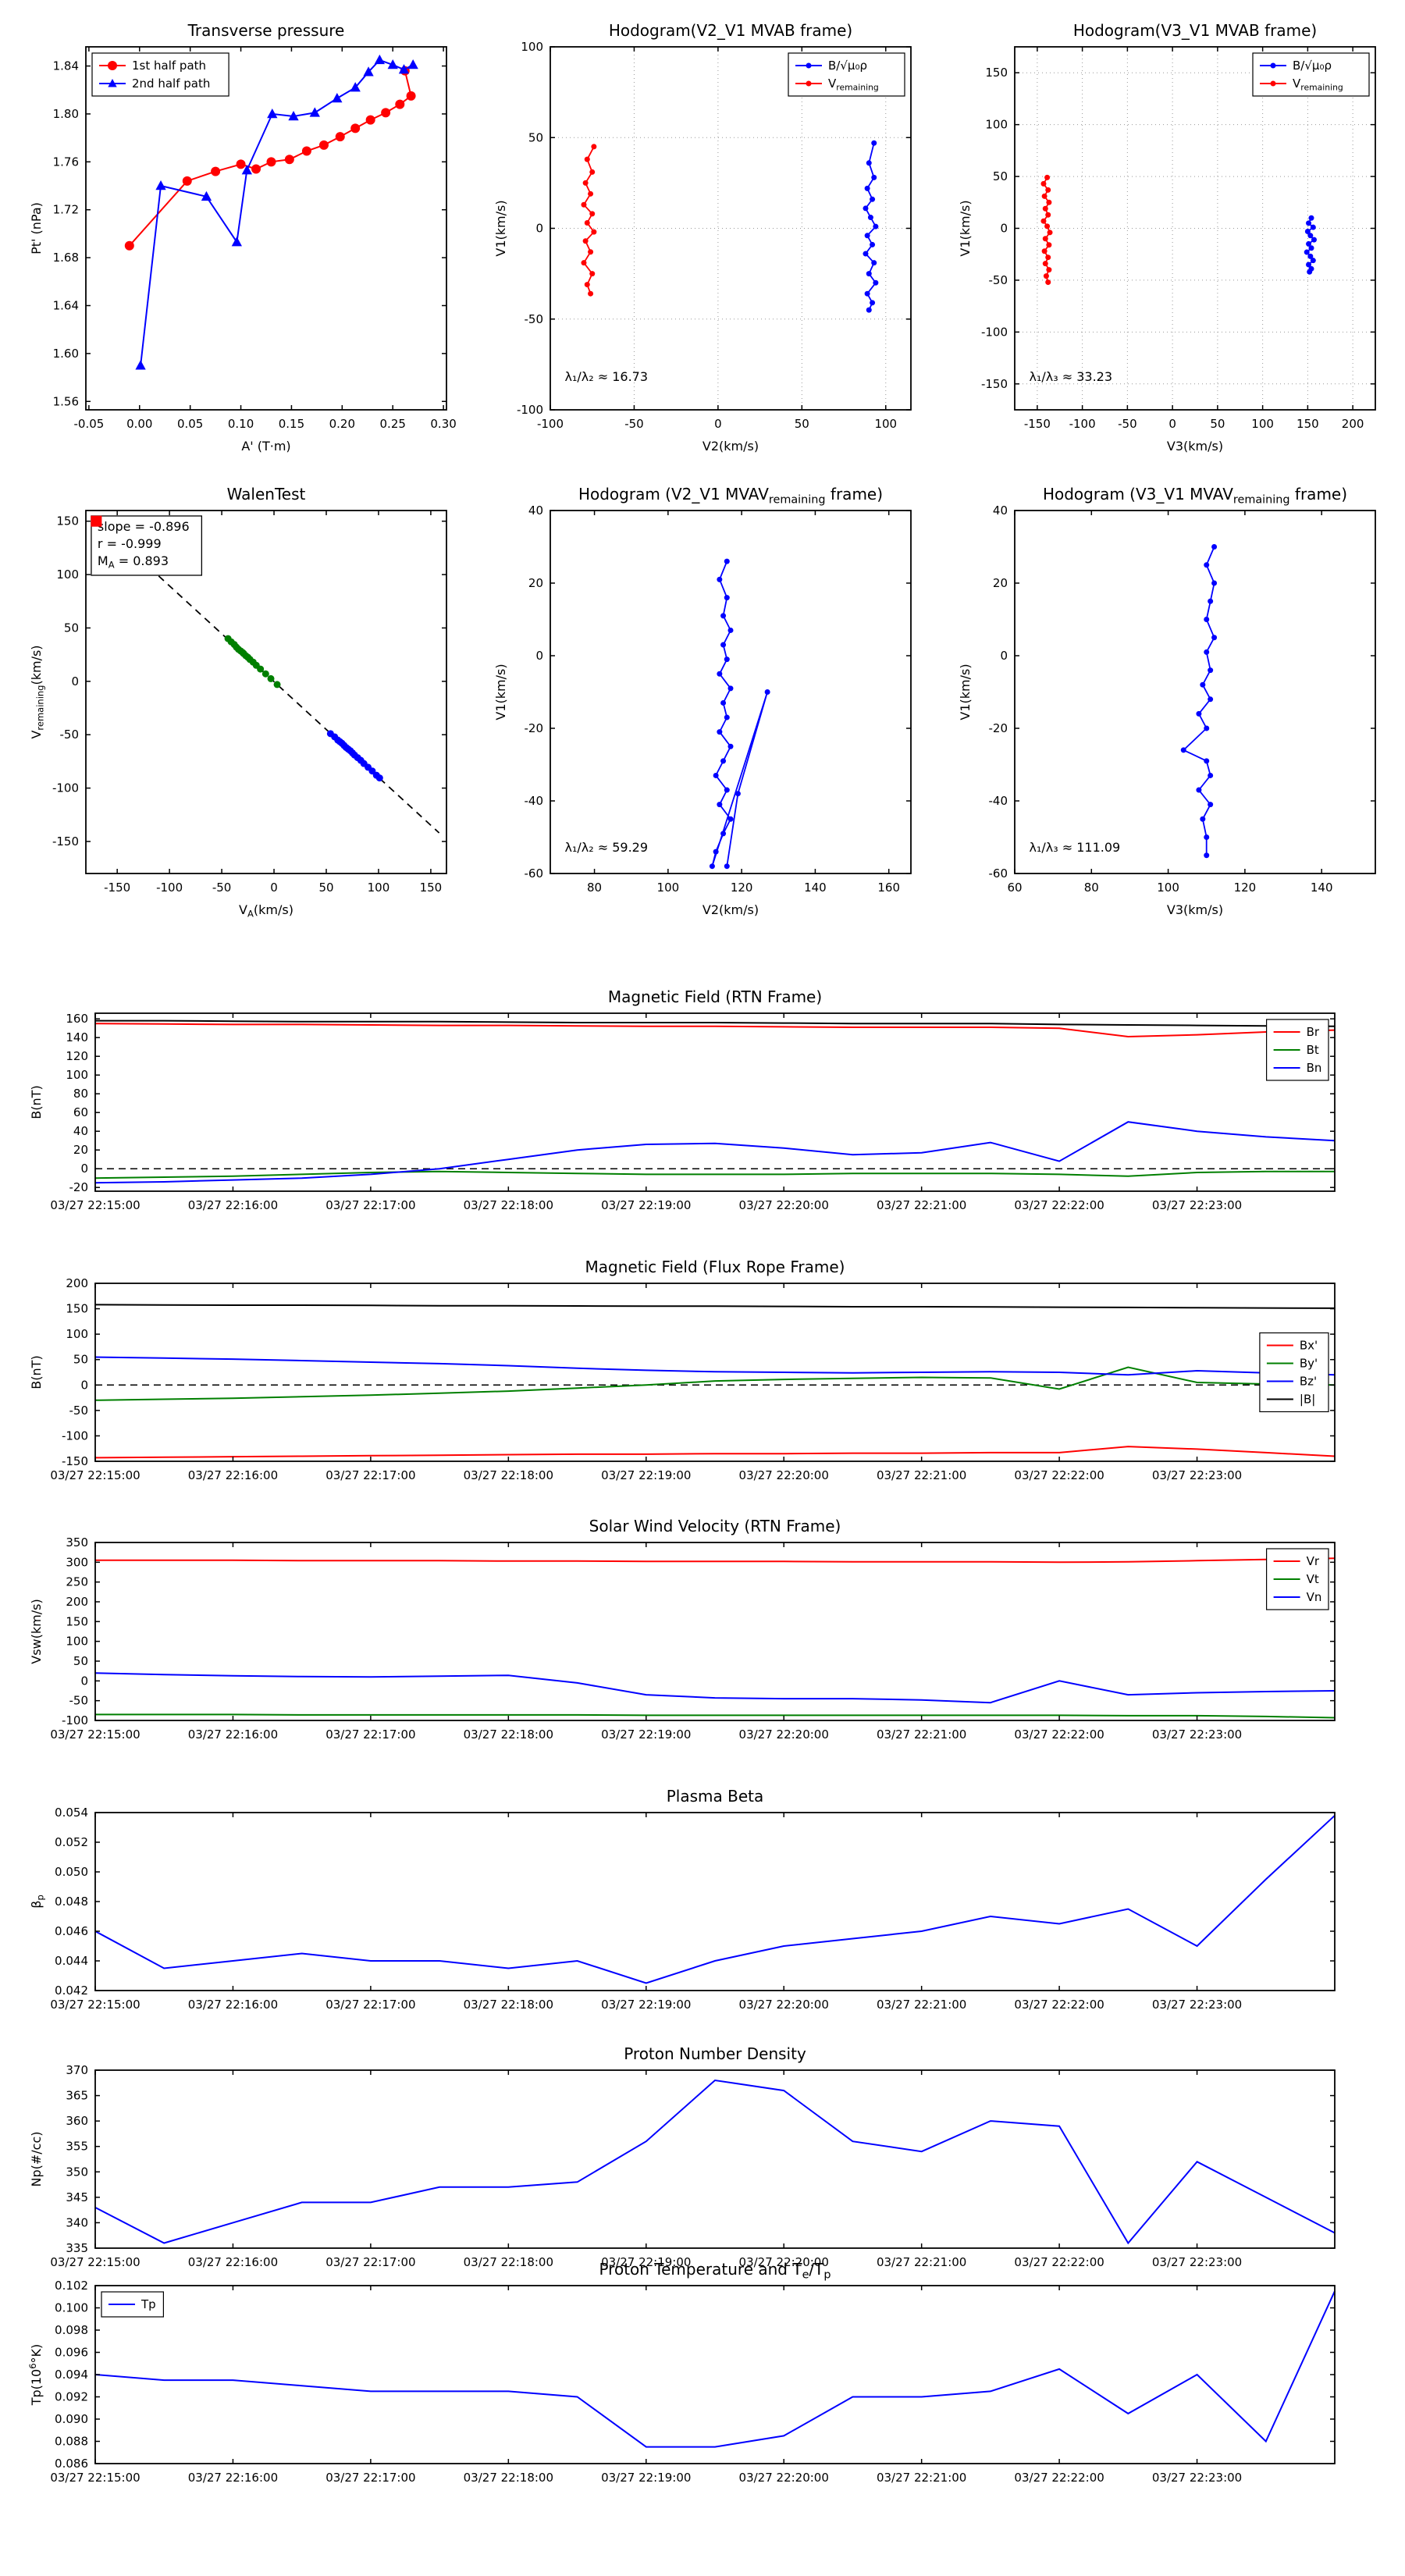 This screenshot has height=2576, width=1405. I want to click on y-tick-label: 150, so click(77, 1309).